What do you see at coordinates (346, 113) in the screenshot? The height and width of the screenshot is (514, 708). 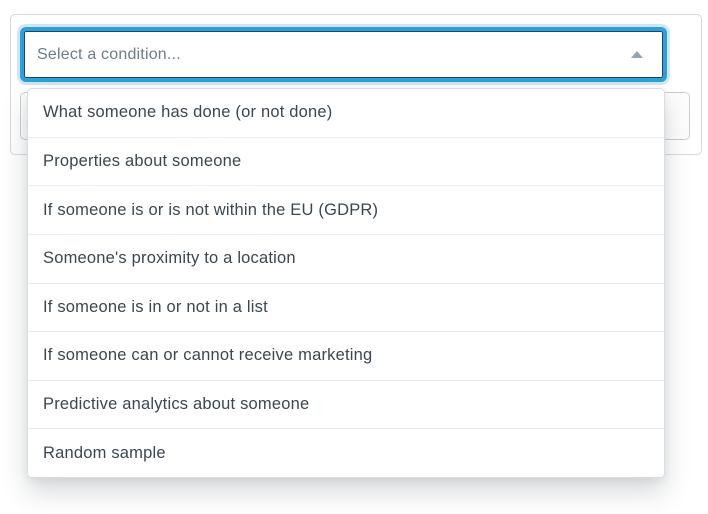 I see `option-what-someone-has-done: What someone has done (or not done)` at bounding box center [346, 113].